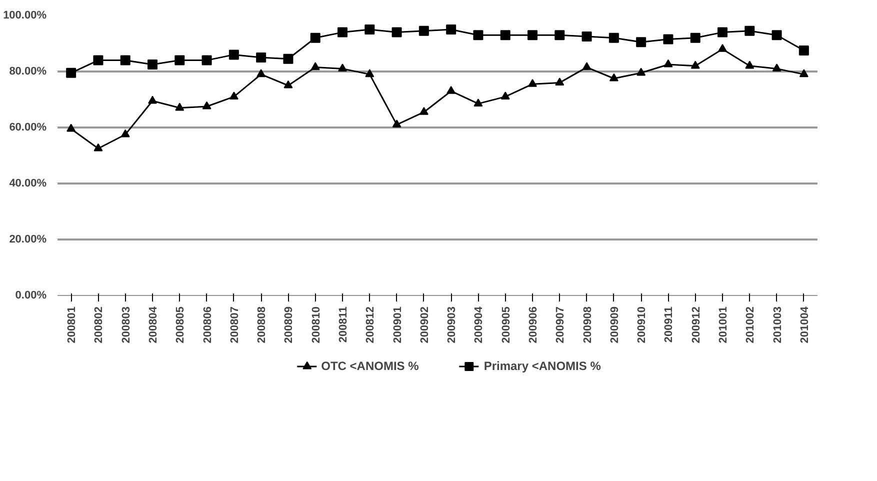 This screenshot has height=481, width=877. I want to click on x-tick-label: 200912, so click(696, 325).